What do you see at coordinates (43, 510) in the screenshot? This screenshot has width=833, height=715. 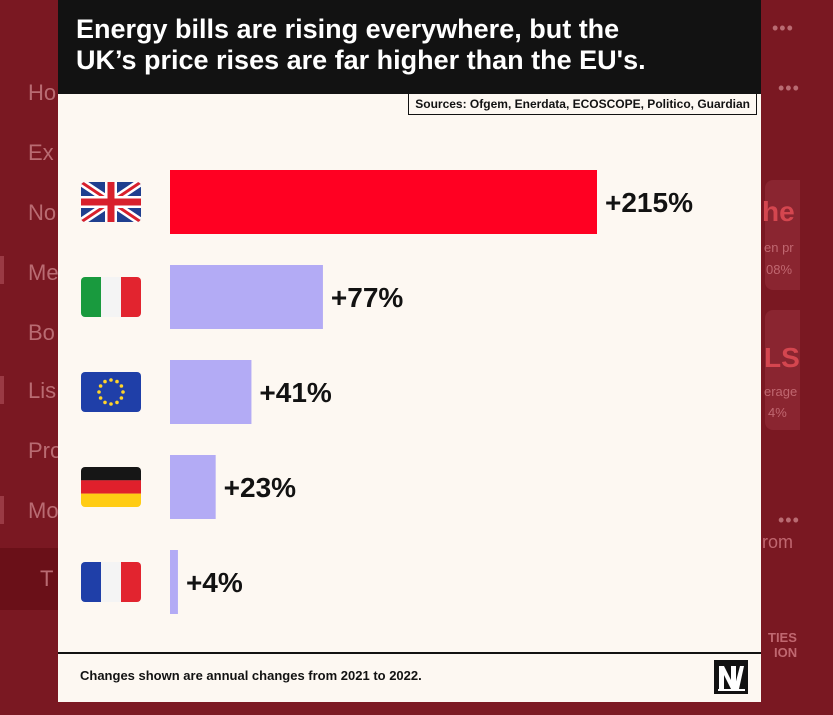 I see `background-nav-item: Mo` at bounding box center [43, 510].